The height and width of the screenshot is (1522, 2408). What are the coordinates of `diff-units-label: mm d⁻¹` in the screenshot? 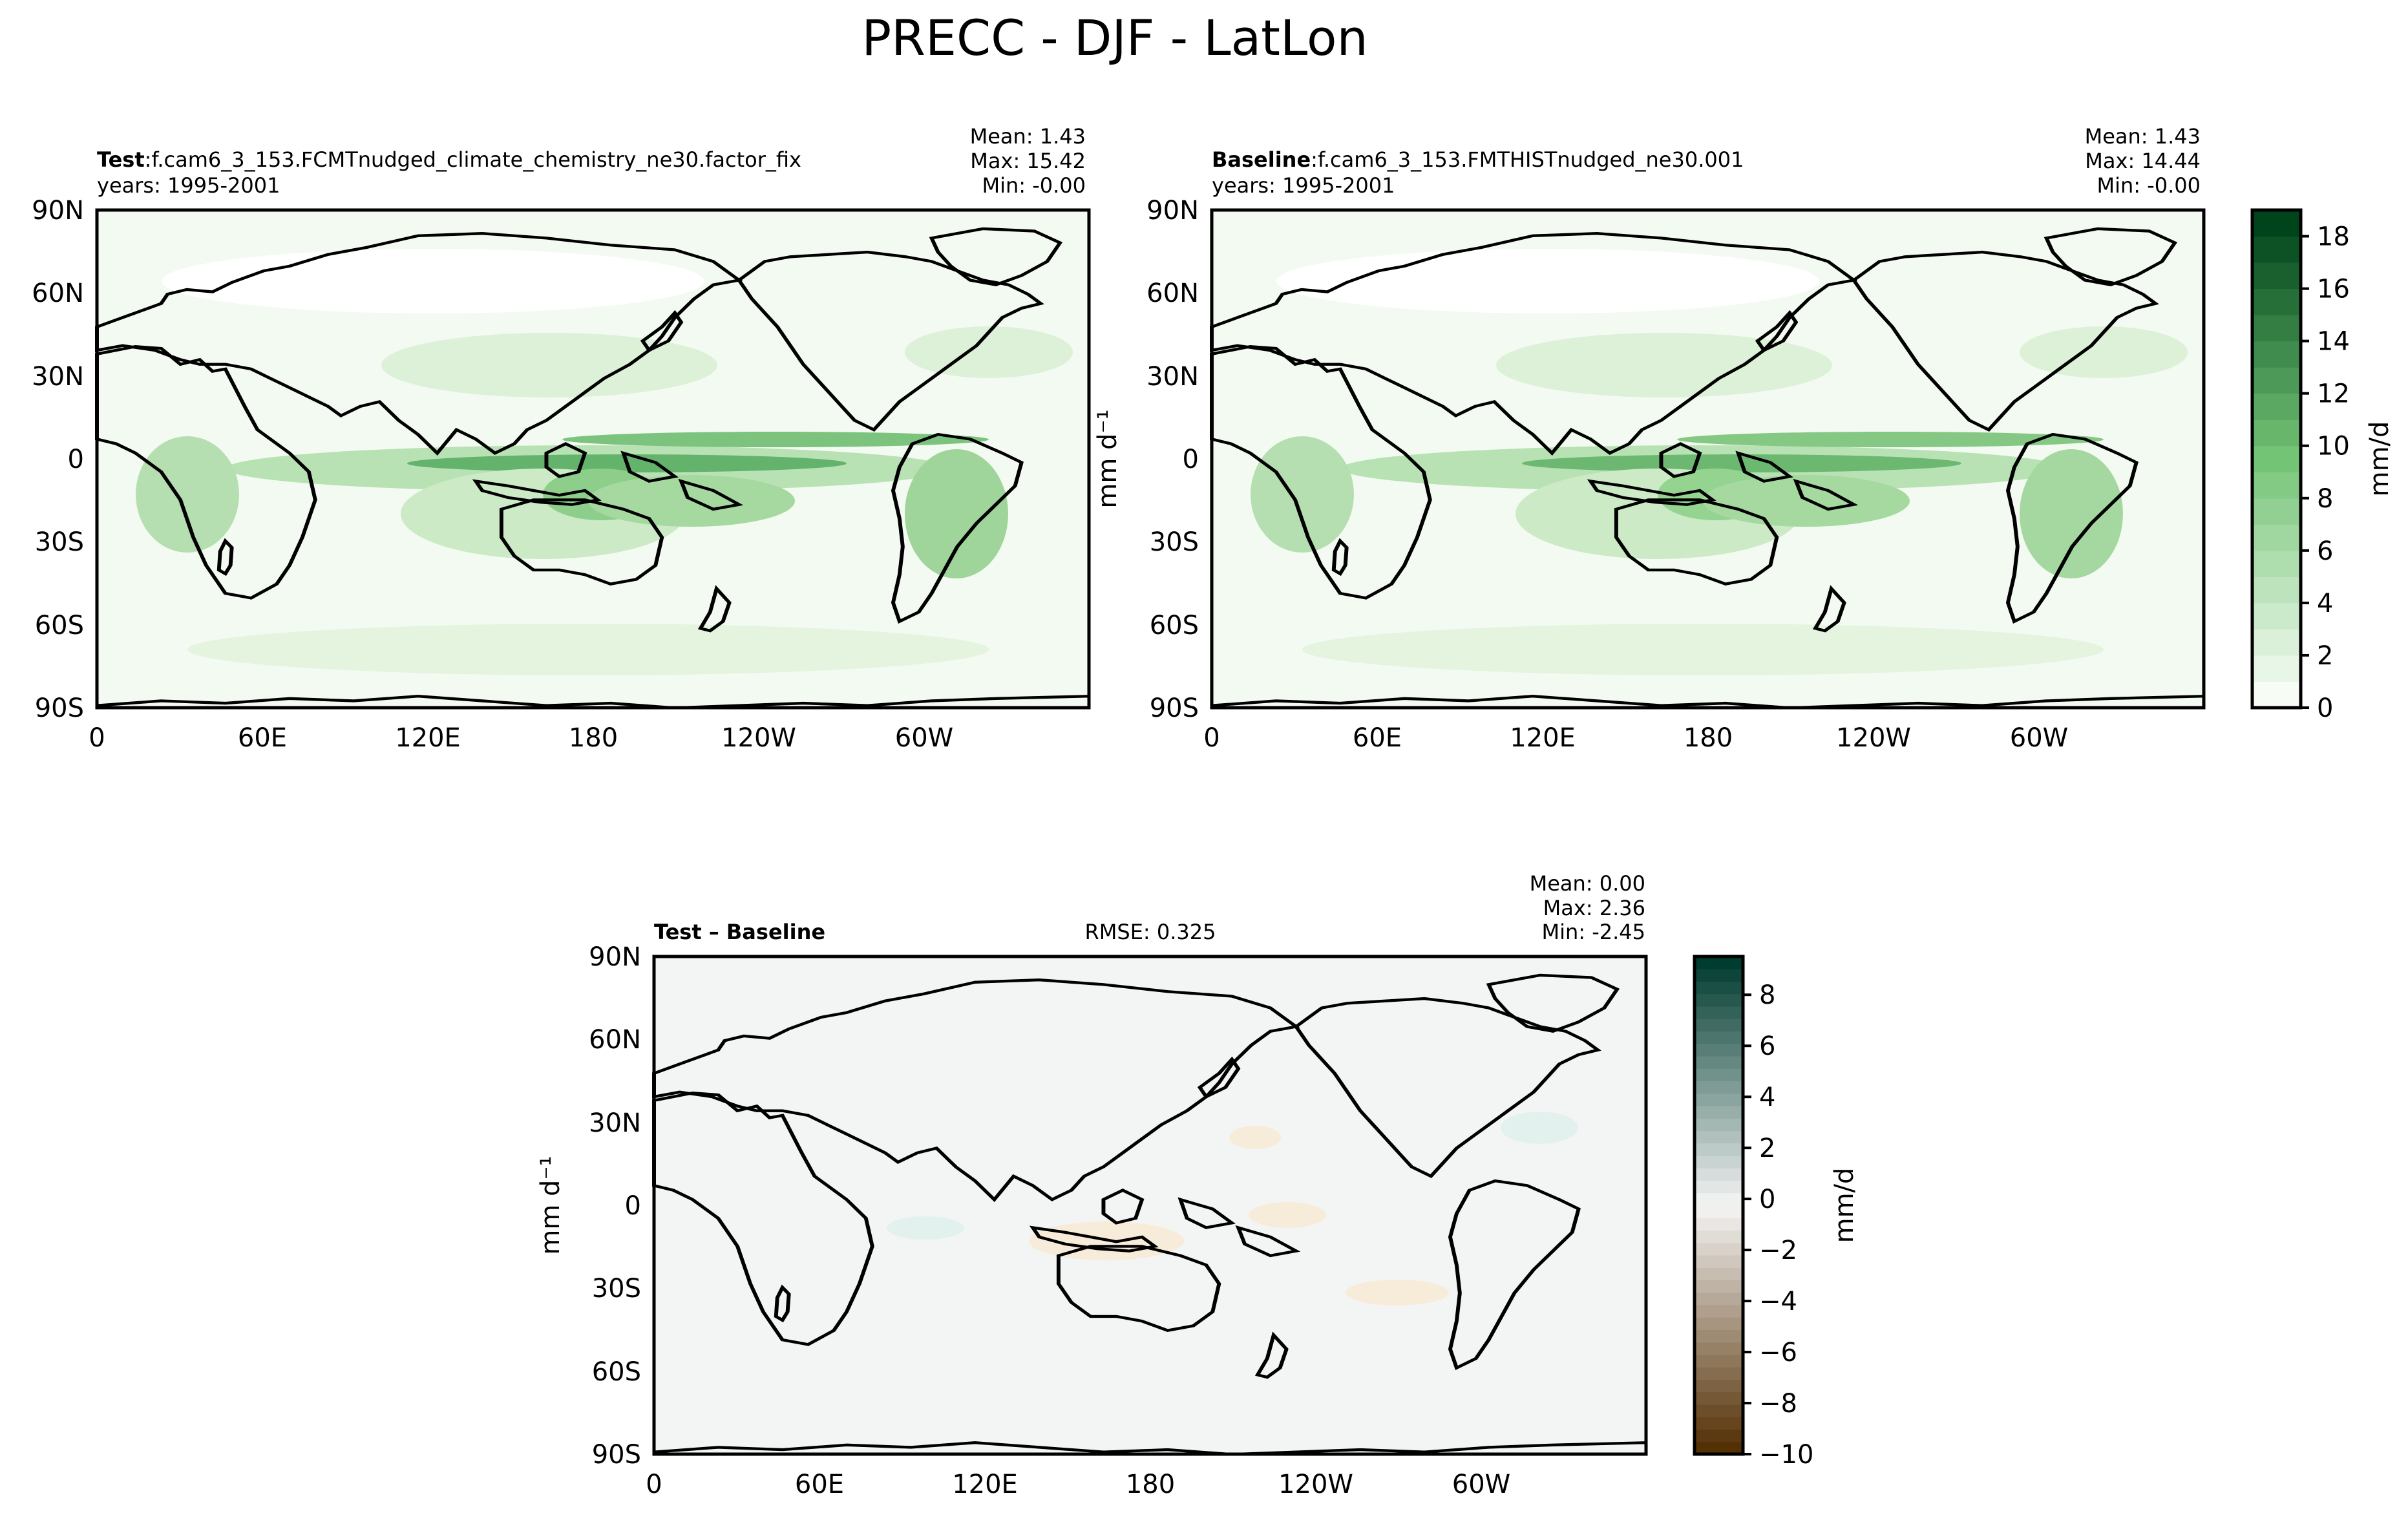 It's located at (550, 1205).